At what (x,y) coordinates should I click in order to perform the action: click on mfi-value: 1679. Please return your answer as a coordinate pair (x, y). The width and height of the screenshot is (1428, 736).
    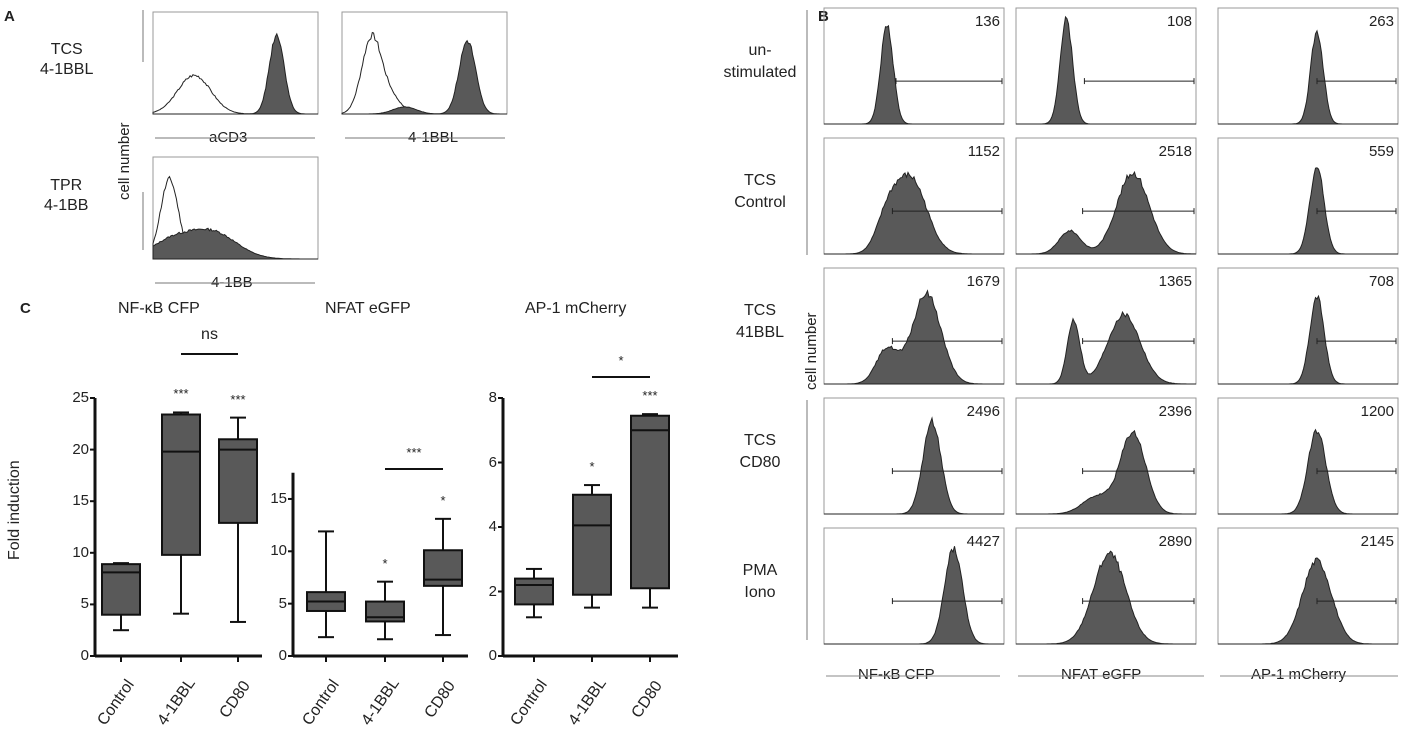
    Looking at the image, I should click on (983, 281).